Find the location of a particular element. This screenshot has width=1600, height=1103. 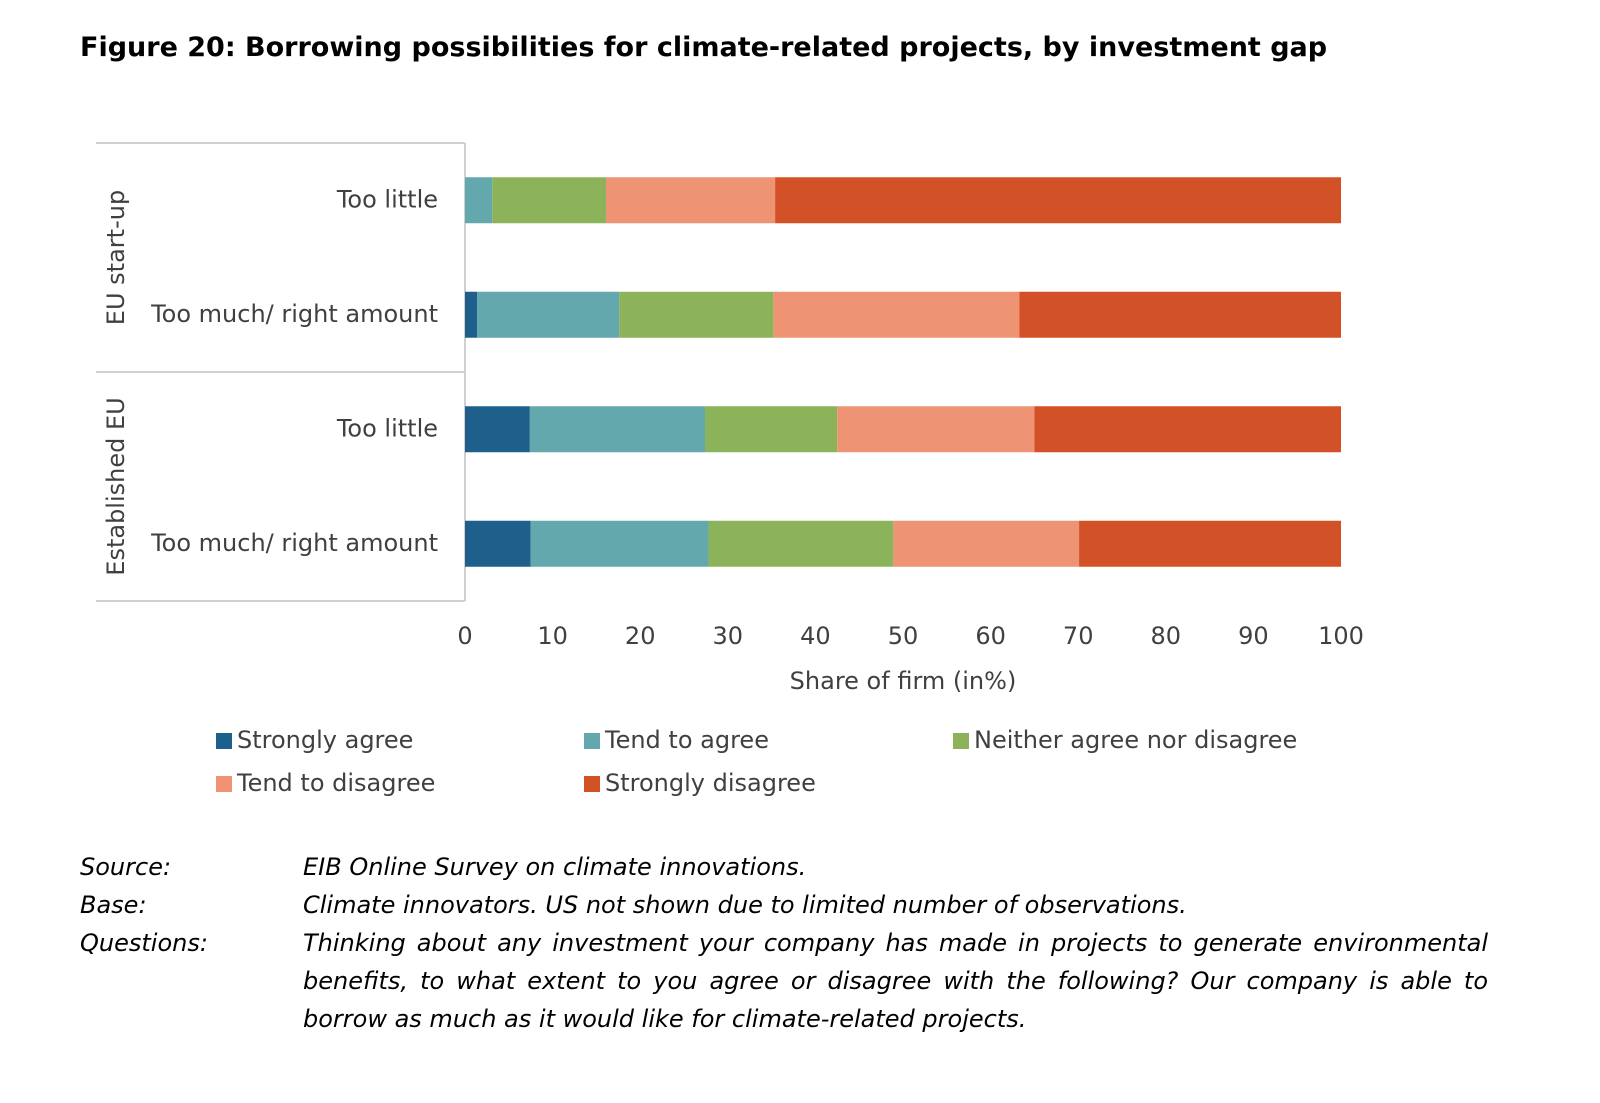

legend-item: Neither agree nor disagree is located at coordinates (1125, 740).